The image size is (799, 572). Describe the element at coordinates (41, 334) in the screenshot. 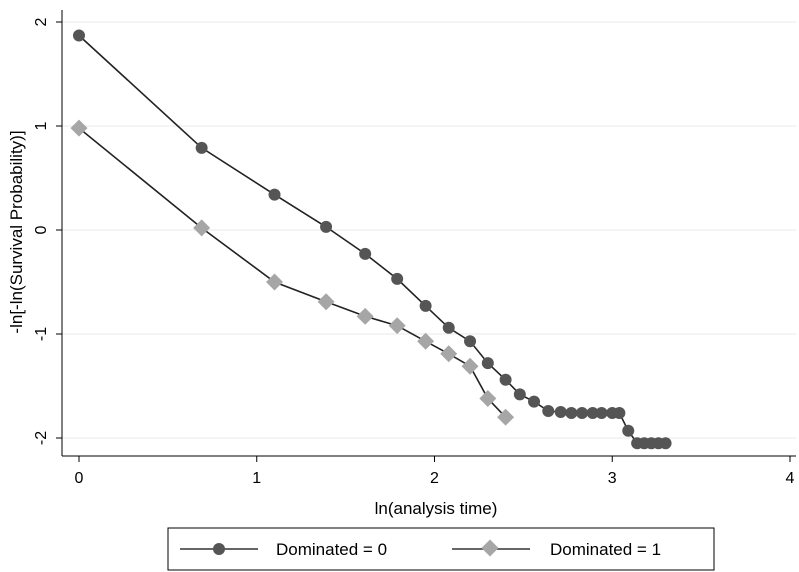

I see `y-tick-label: -1` at that location.